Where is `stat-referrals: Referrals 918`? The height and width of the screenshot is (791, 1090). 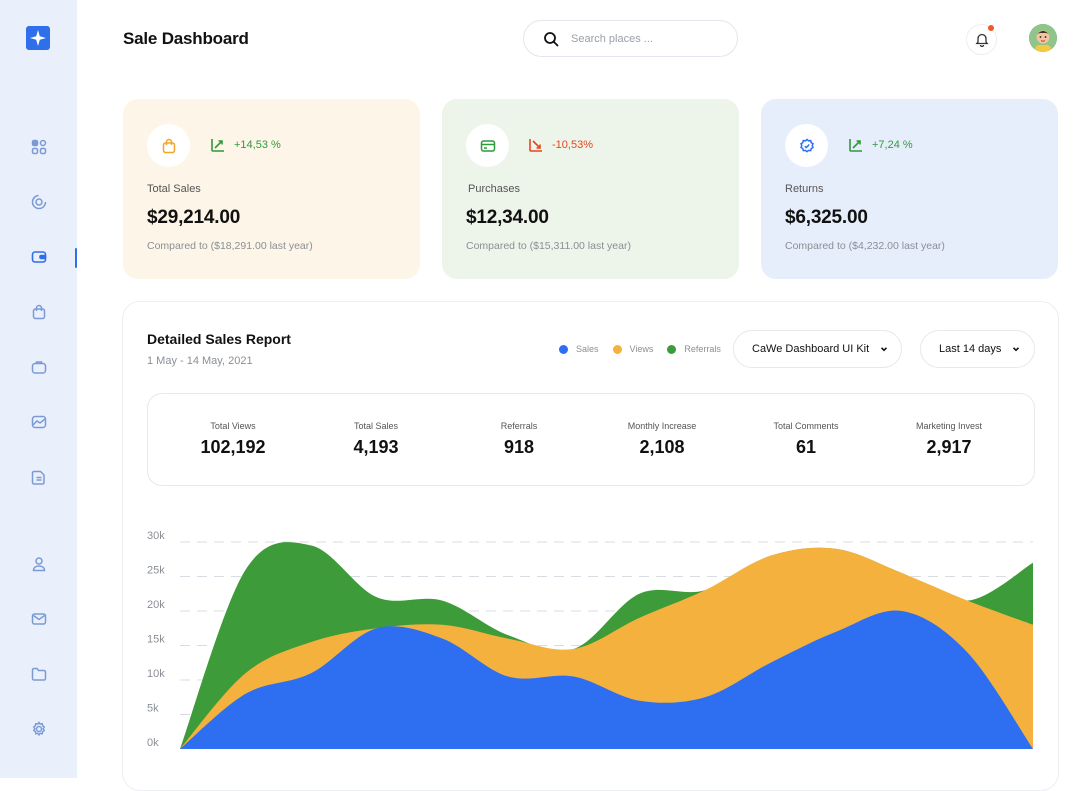
stat-referrals: Referrals 918 is located at coordinates (519, 439).